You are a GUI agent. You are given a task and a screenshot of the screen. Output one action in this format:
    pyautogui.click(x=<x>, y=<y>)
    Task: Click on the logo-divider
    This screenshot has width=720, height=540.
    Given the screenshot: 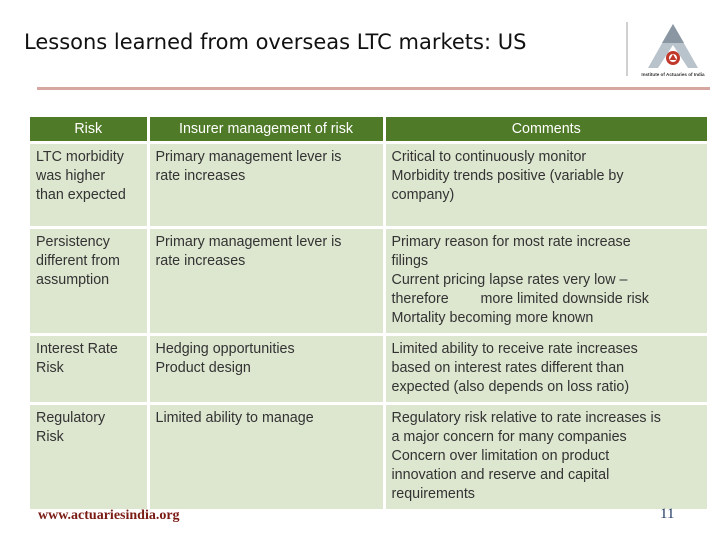 What is the action you would take?
    pyautogui.click(x=627, y=49)
    